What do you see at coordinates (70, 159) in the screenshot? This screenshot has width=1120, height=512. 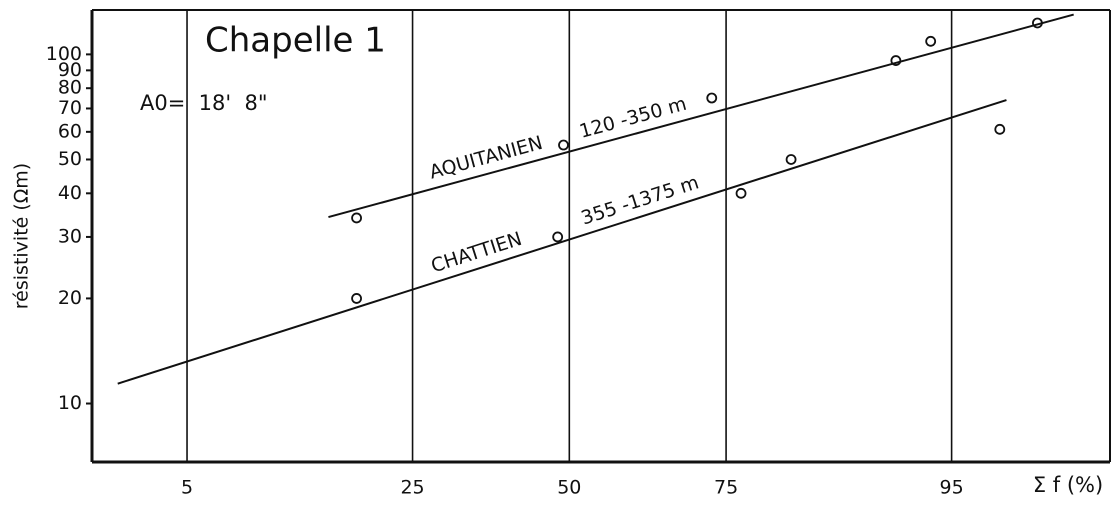 I see `y-tick-label: 50` at bounding box center [70, 159].